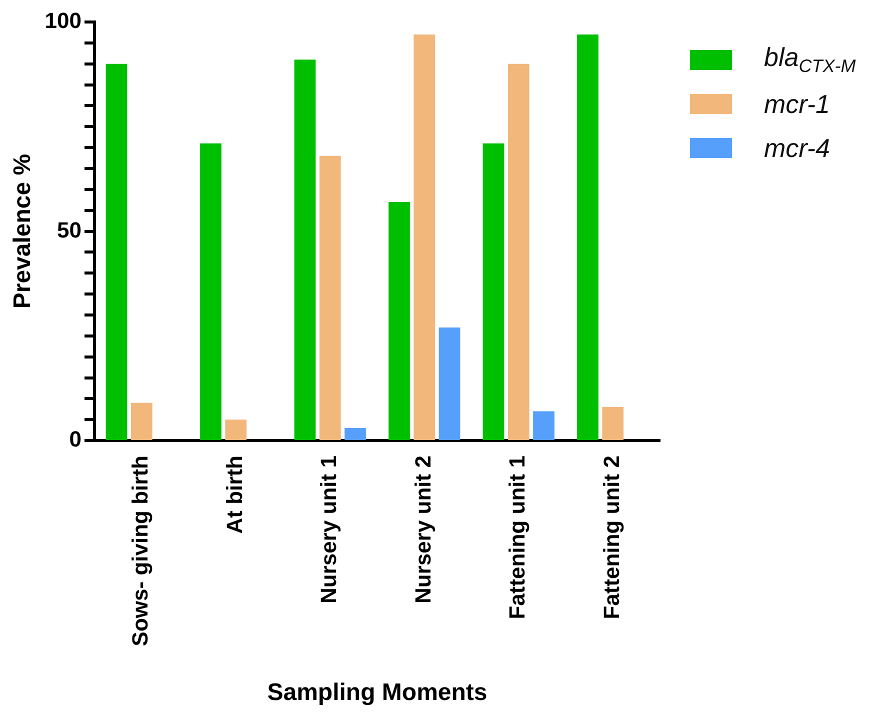 The width and height of the screenshot is (887, 722). What do you see at coordinates (810, 60) in the screenshot?
I see `legend-label: bla$_{CTX-M}$` at bounding box center [810, 60].